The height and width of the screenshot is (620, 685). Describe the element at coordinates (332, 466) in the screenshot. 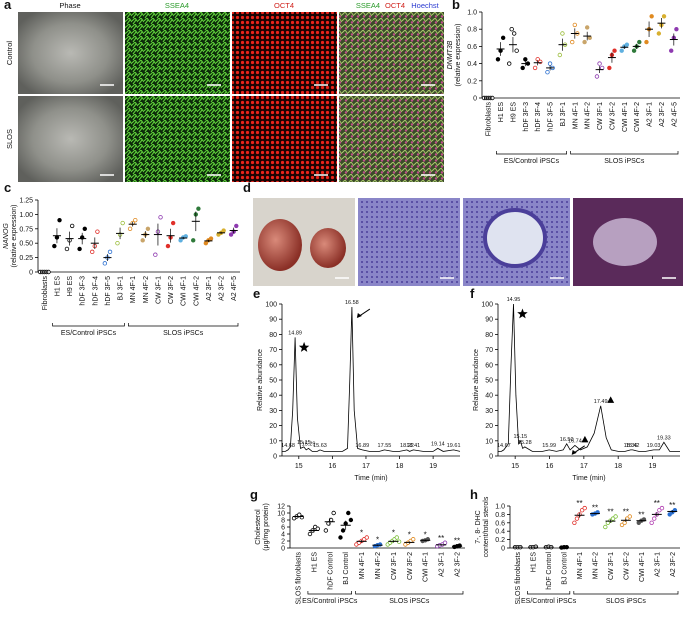

I see `x-tick-label: 16` at that location.